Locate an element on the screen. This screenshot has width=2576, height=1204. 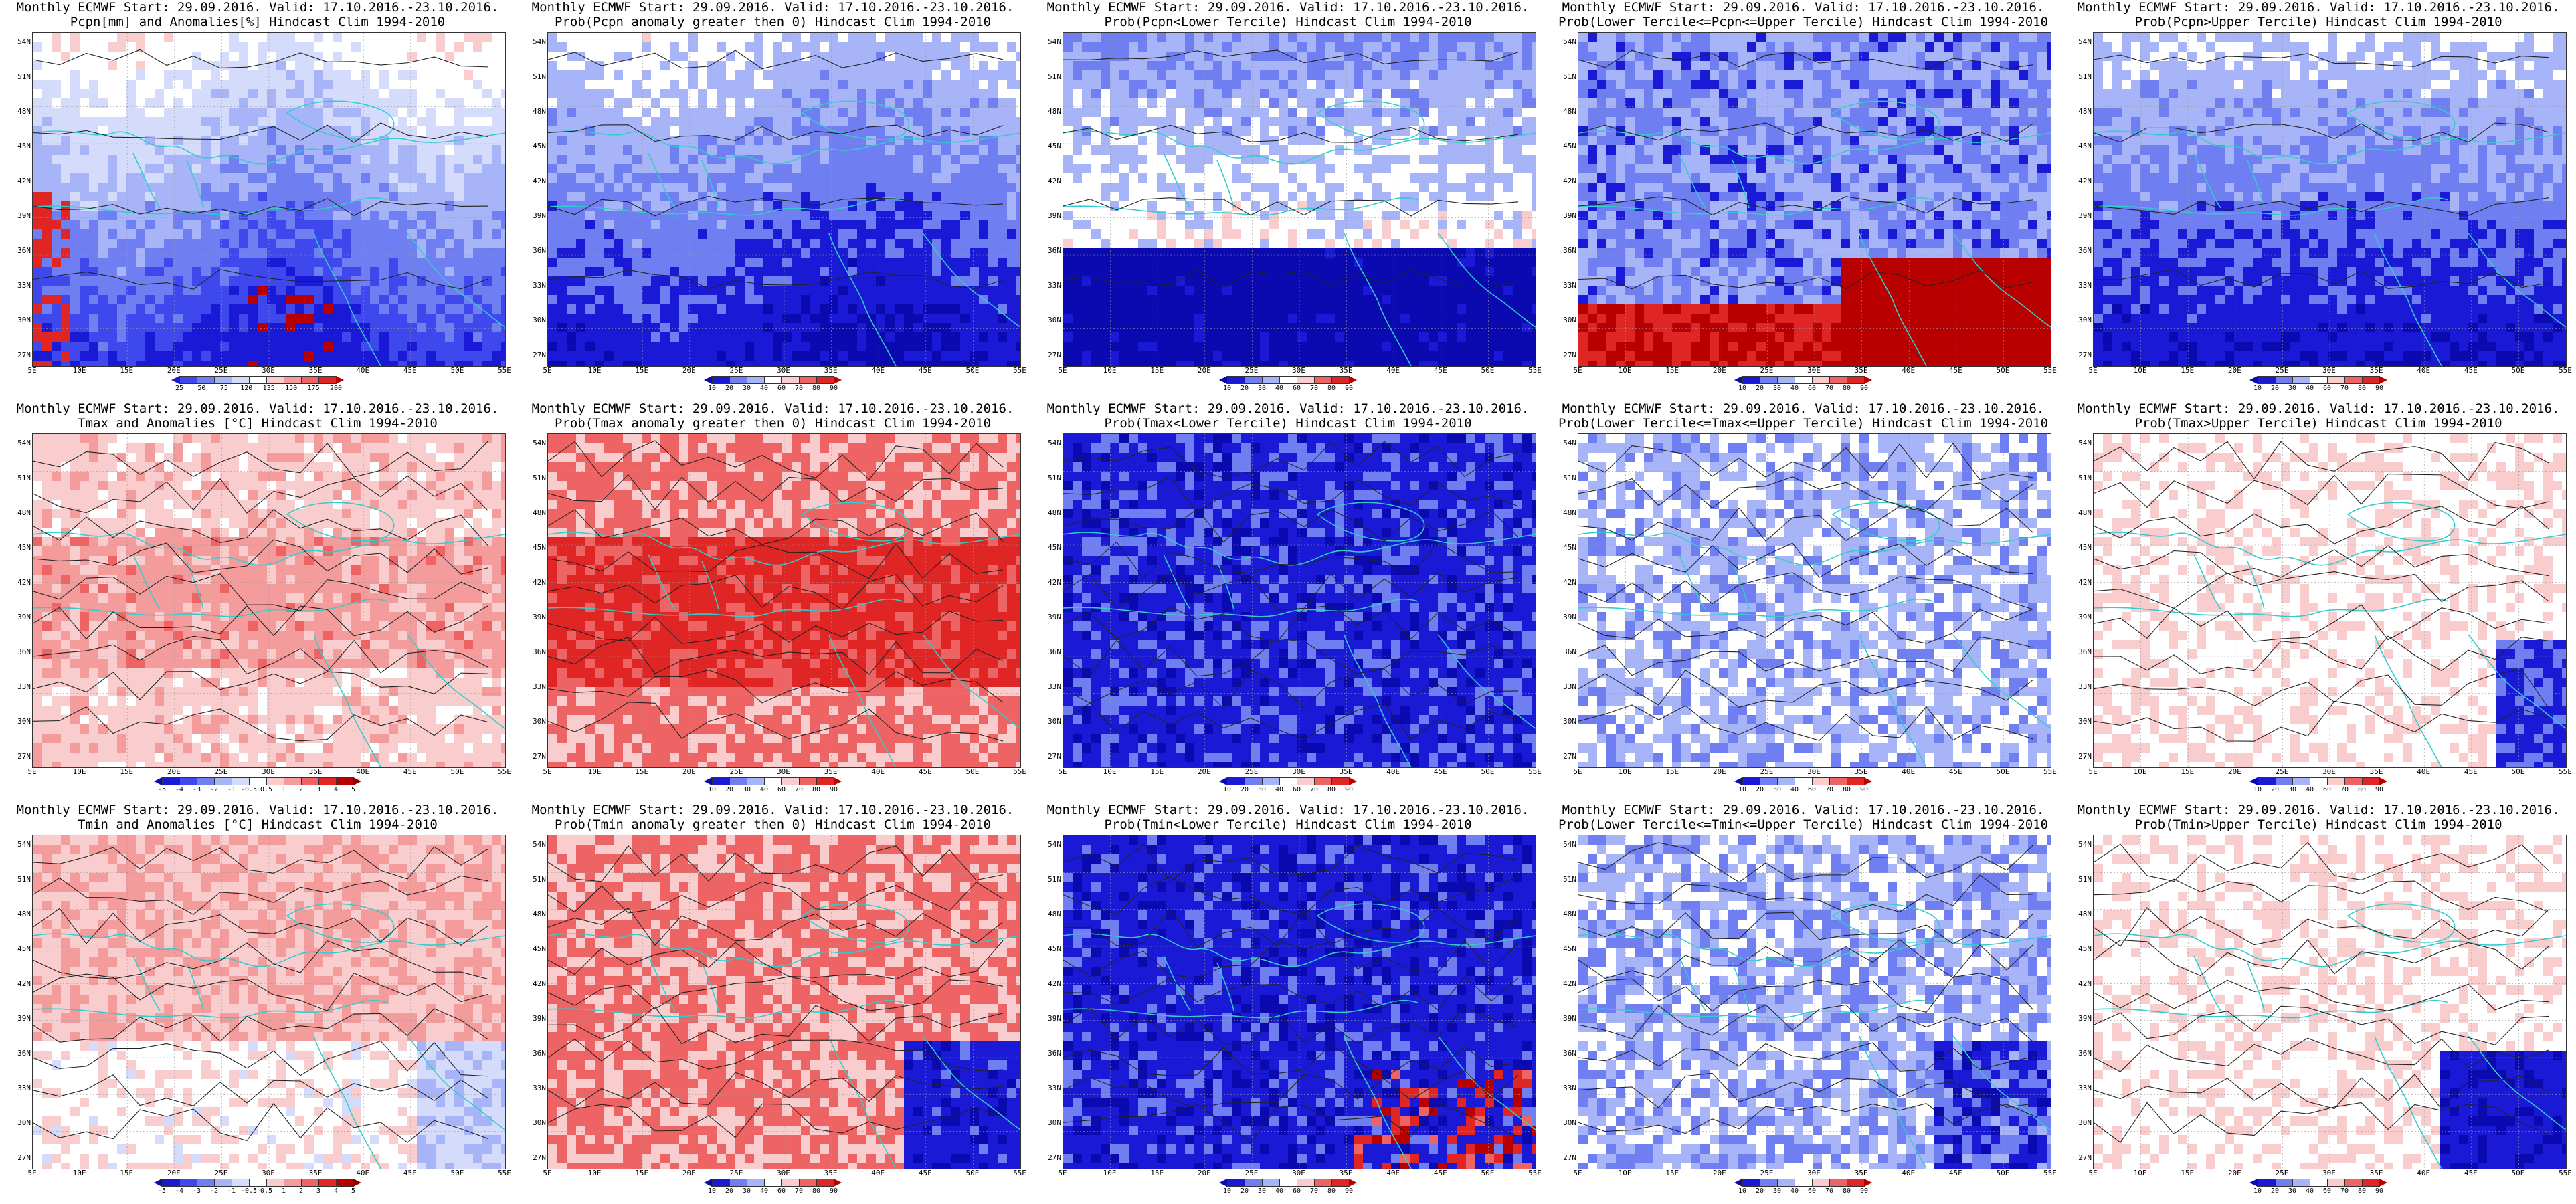
colorbar-label: 60 is located at coordinates (782, 388).